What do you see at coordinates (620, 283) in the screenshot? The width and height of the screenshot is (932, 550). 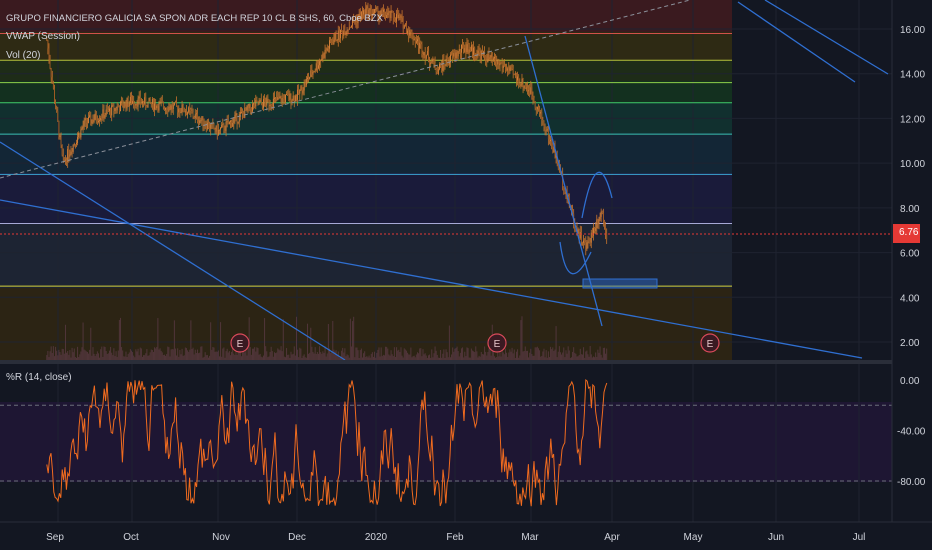 I see `target-box` at bounding box center [620, 283].